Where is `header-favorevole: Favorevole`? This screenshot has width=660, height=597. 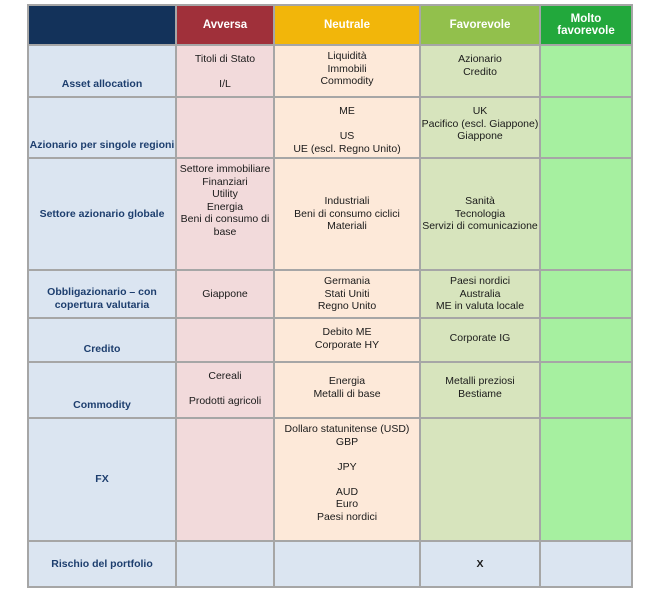
header-favorevole: Favorevole is located at coordinates (480, 25).